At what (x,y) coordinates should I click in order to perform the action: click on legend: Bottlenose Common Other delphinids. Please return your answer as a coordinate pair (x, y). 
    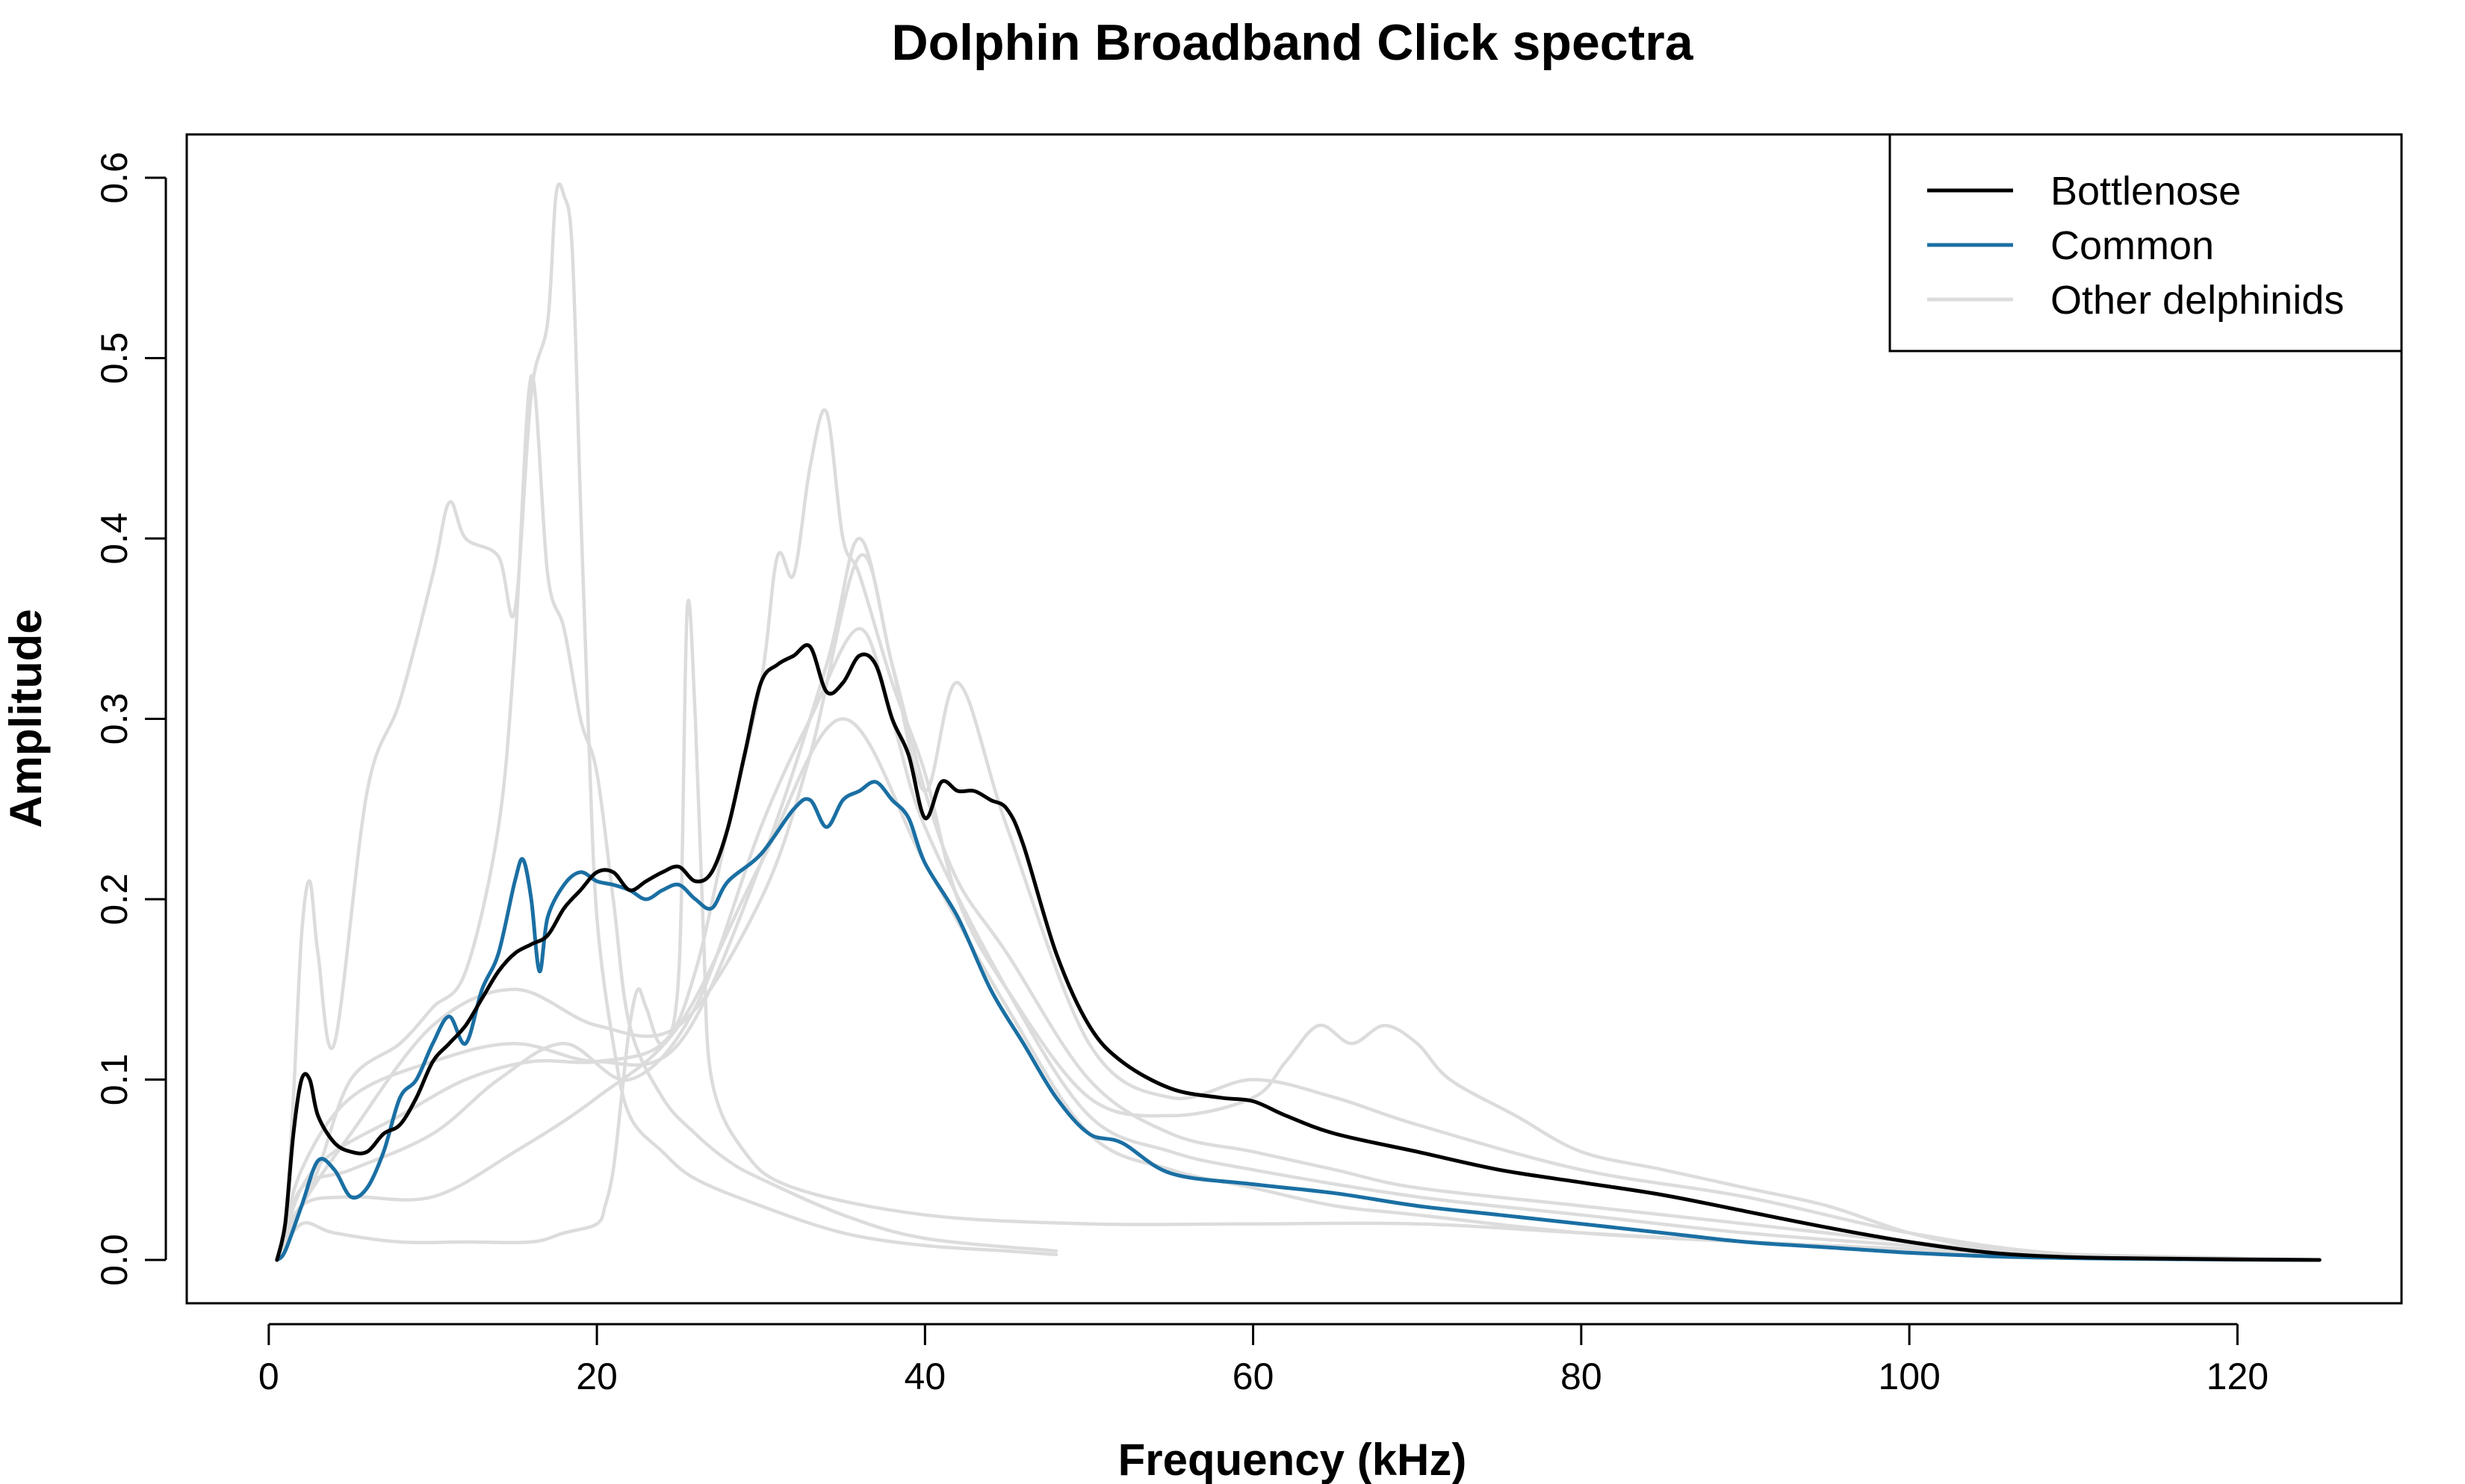
    Looking at the image, I should click on (2145, 243).